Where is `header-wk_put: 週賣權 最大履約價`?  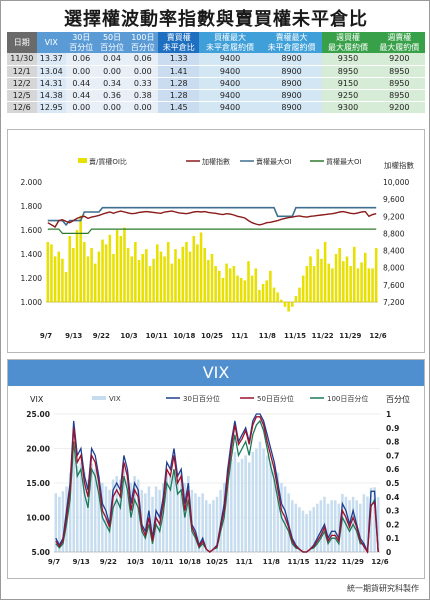
header-wk_put: 週賣權 最大履約價 is located at coordinates (399, 42).